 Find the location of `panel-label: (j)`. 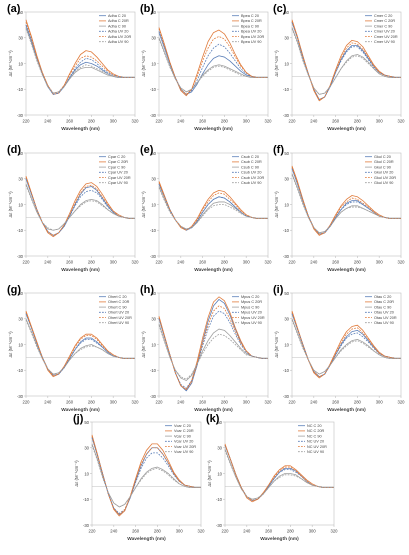

panel-label: (j) is located at coordinates (78, 419).